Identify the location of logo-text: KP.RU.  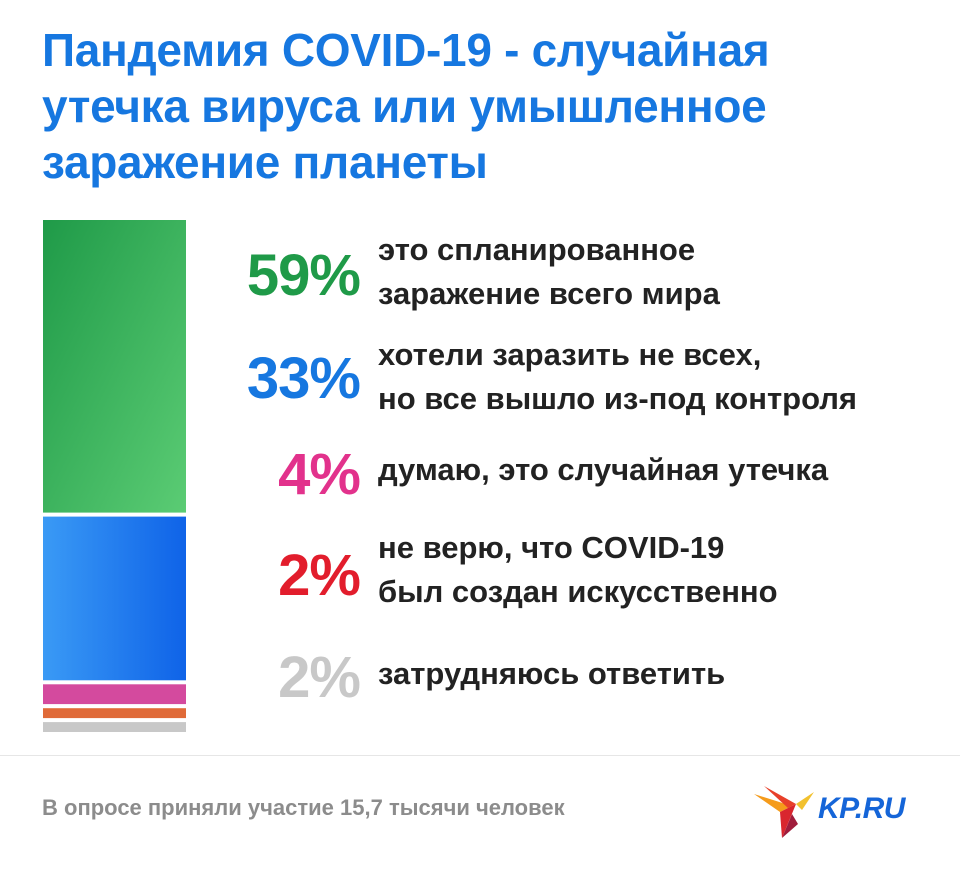
(861, 808).